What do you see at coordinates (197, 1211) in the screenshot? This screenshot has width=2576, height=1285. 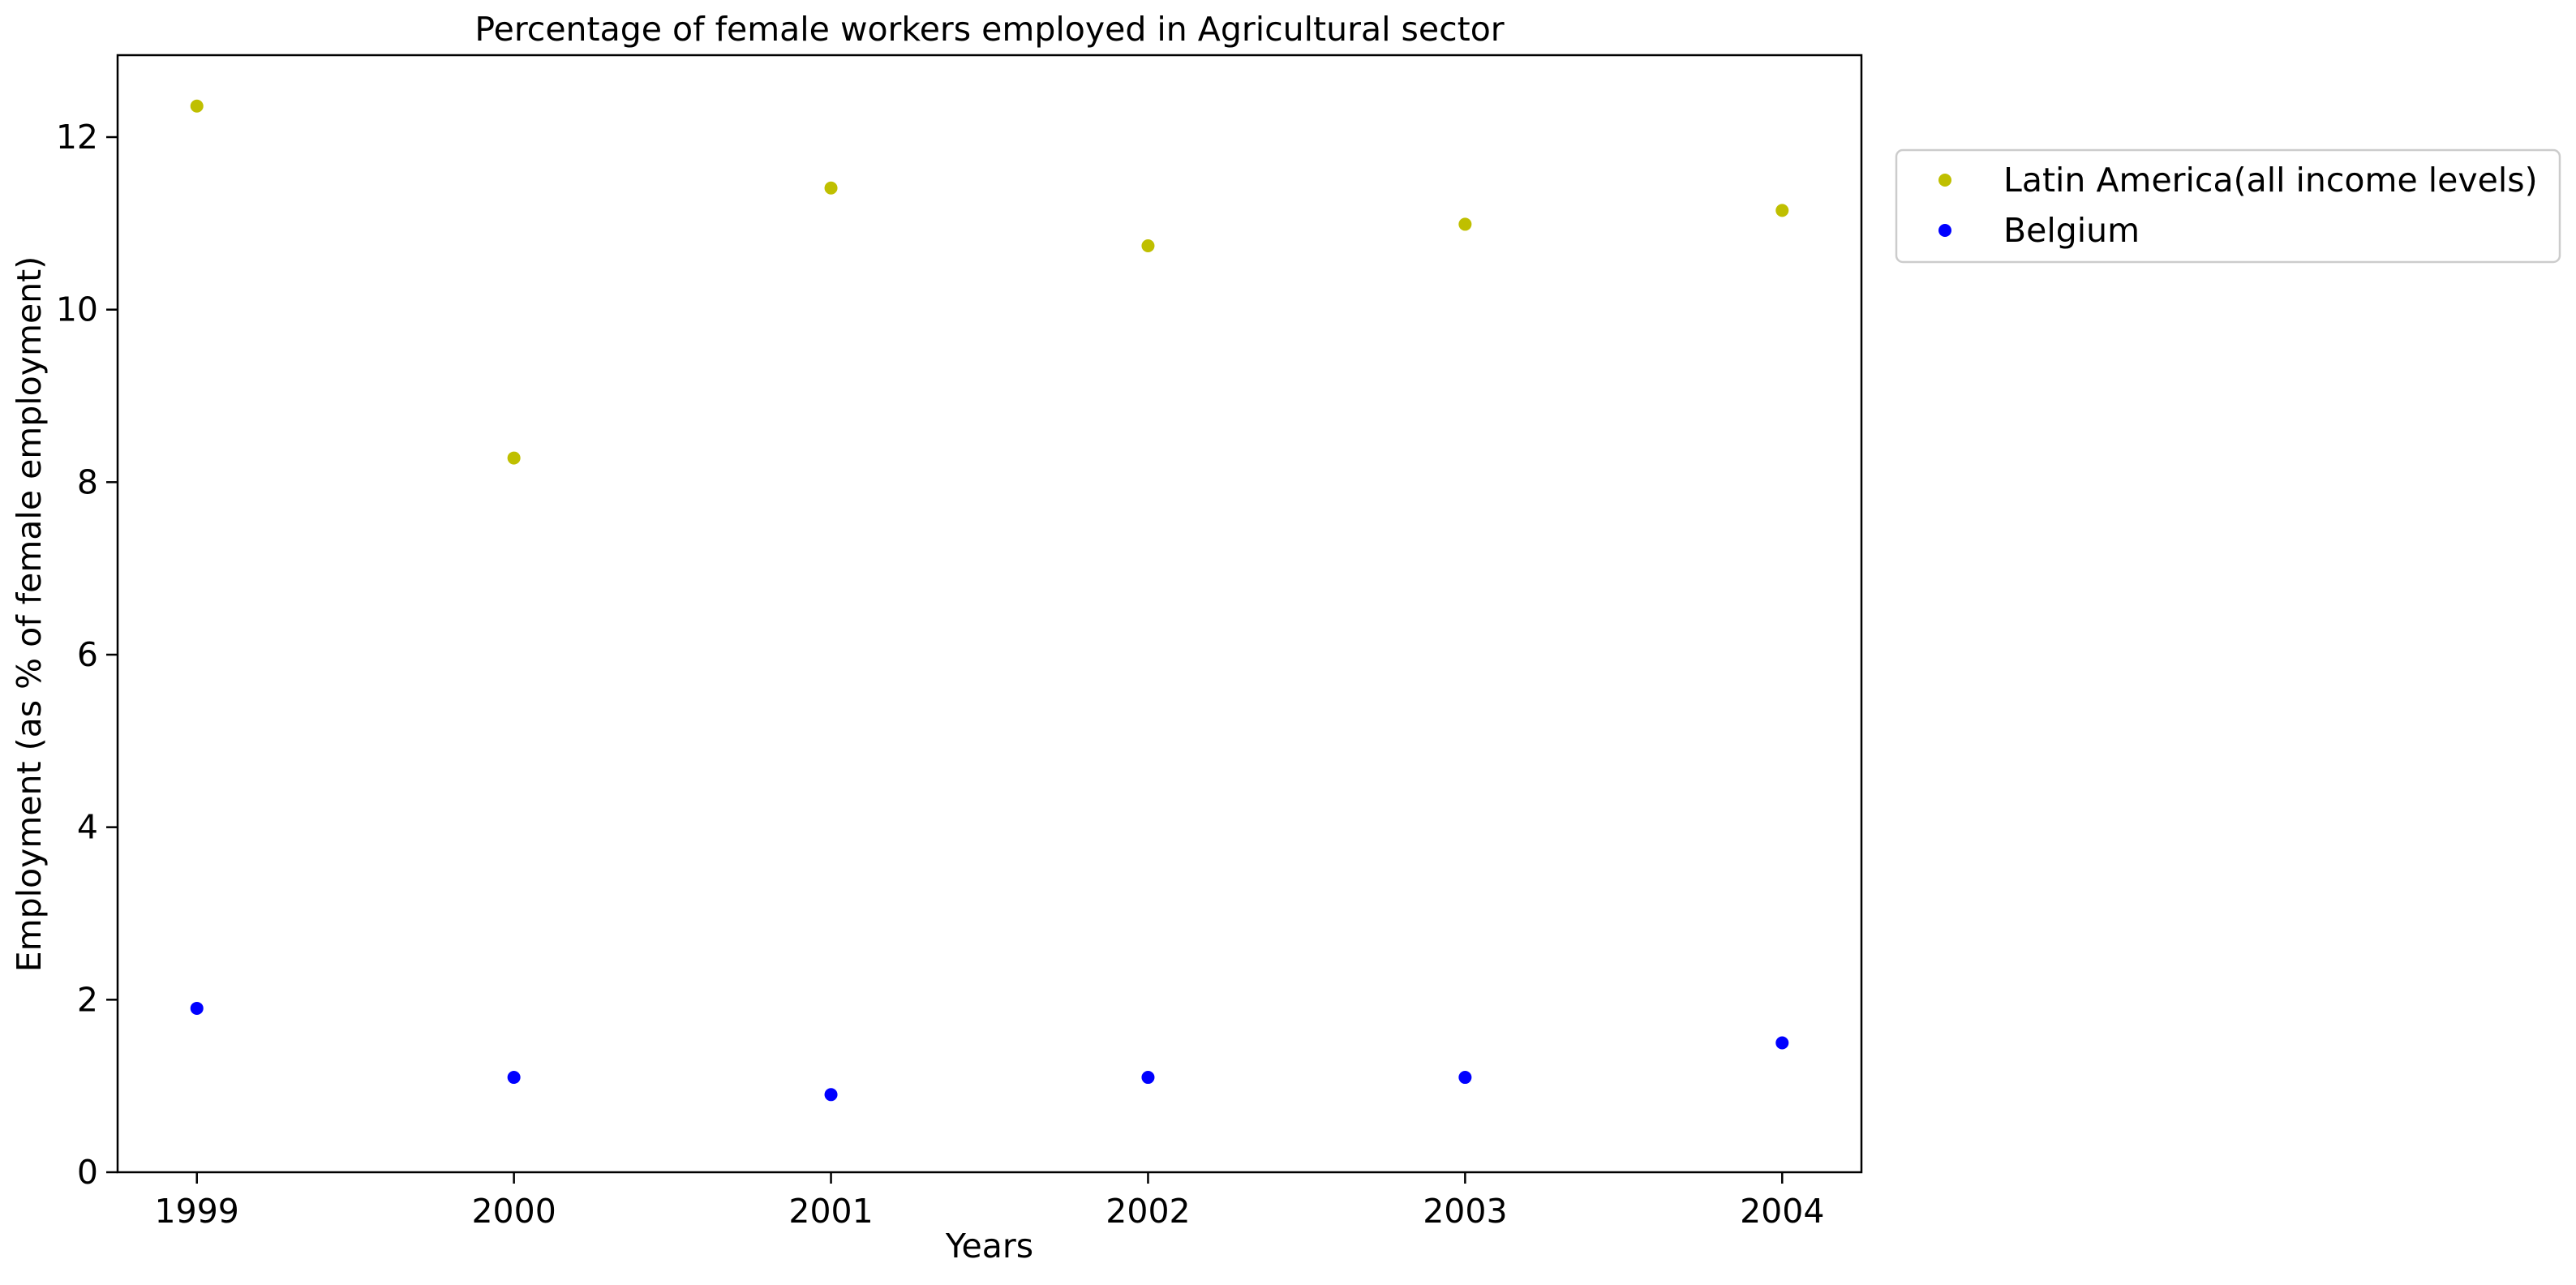 I see `x-tick-label: 1999` at bounding box center [197, 1211].